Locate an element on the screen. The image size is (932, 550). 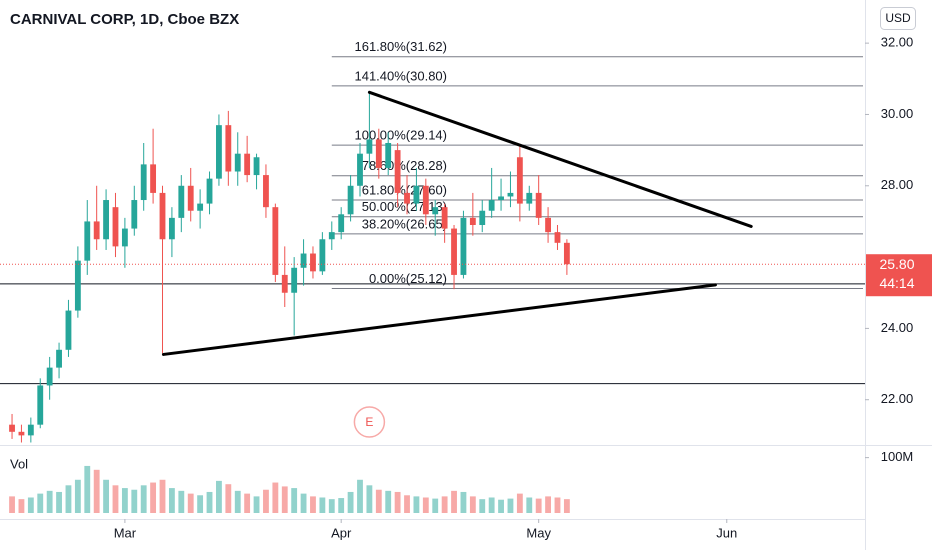
fib-level-label: 100.00%(29.14) is located at coordinates (400, 135).